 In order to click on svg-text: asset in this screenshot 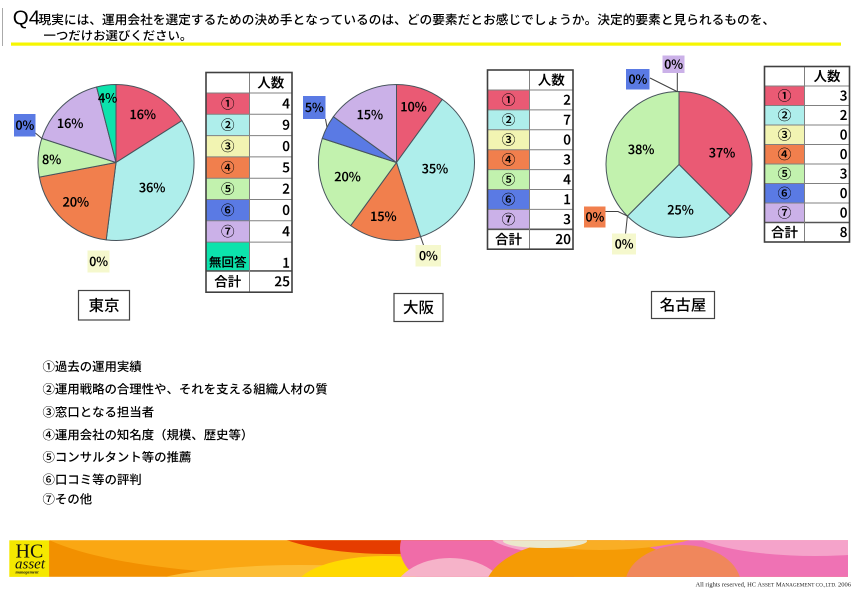, I will do `click(30, 565)`.